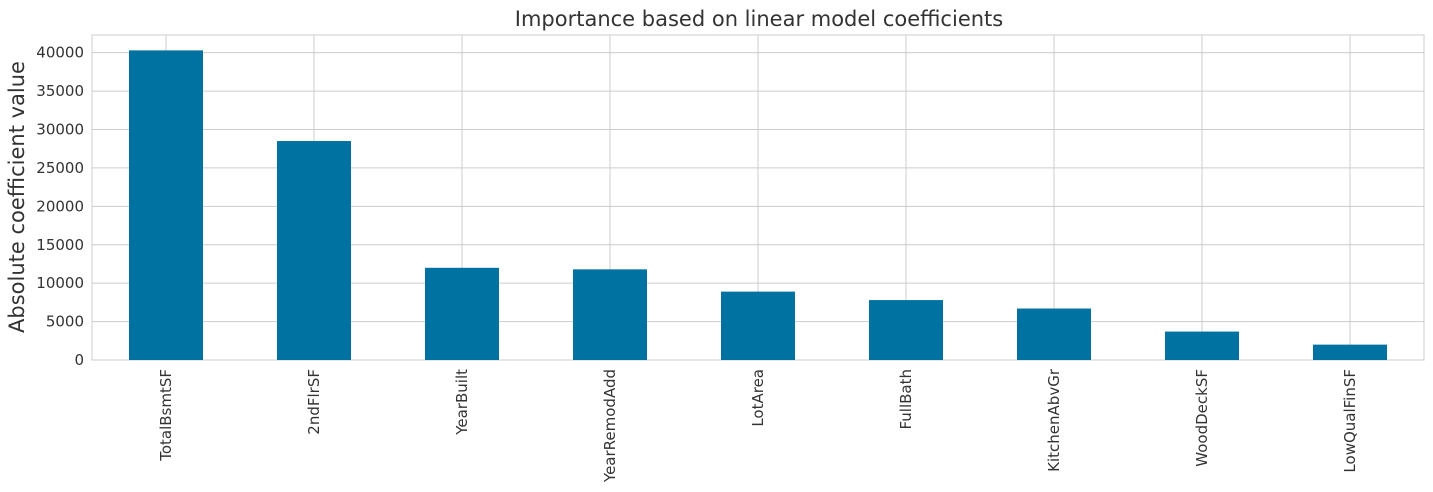  I want to click on bar-TotalBsmtSF, so click(166, 205).